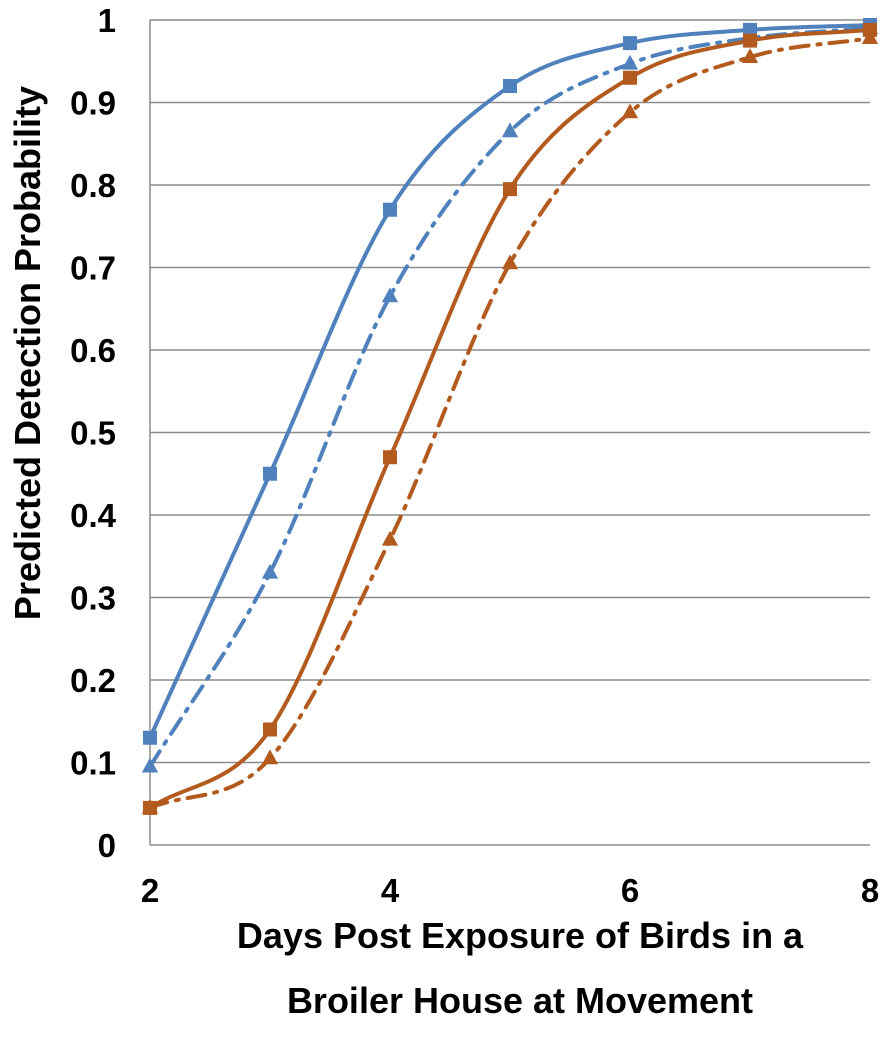 The height and width of the screenshot is (1039, 888). I want to click on y-tick-label-6: 0.6, so click(93, 350).